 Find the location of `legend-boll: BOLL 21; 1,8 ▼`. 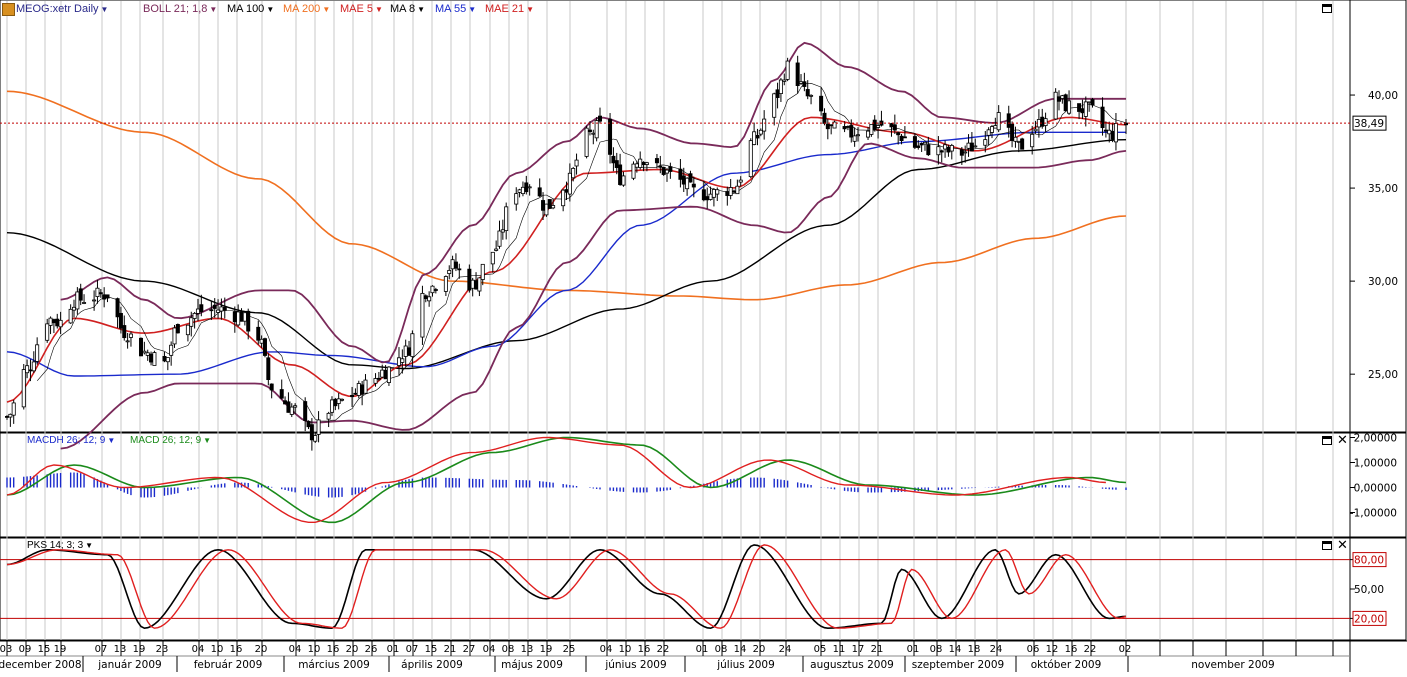

legend-boll: BOLL 21; 1,8 ▼ is located at coordinates (180, 9).